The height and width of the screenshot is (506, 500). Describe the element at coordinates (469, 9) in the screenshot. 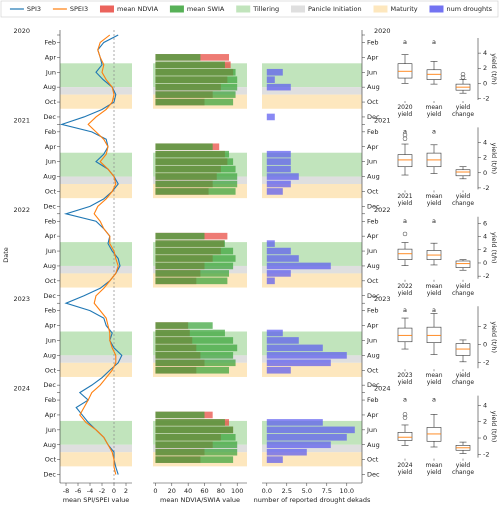

I see `legend-label: num droughts` at that location.